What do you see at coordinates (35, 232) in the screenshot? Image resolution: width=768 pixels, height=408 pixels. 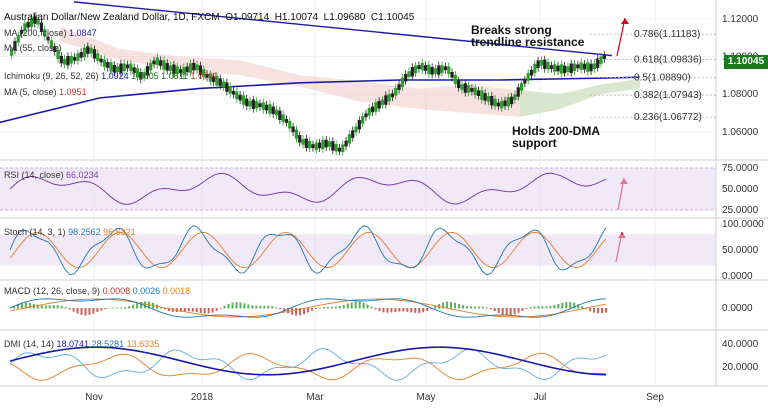 I see `stoch-label: Stoch (14, 3, 1)` at bounding box center [35, 232].